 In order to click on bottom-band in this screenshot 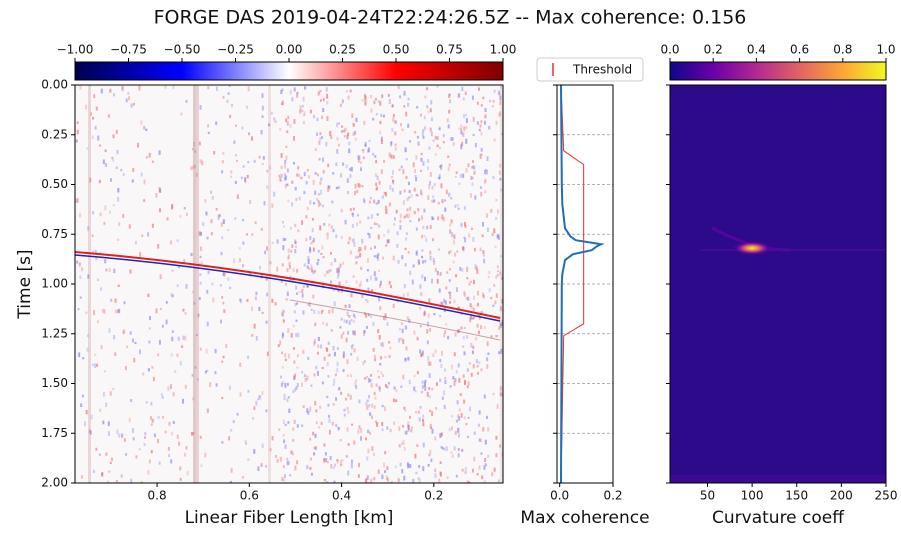, I will do `click(778, 479)`.